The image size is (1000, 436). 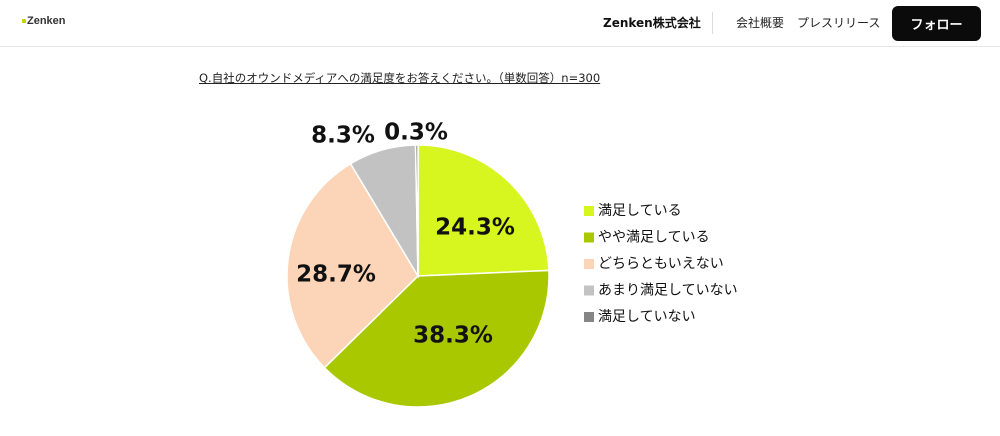 What do you see at coordinates (661, 264) in the screenshot?
I see `legend-label-3: どちらともいえない` at bounding box center [661, 264].